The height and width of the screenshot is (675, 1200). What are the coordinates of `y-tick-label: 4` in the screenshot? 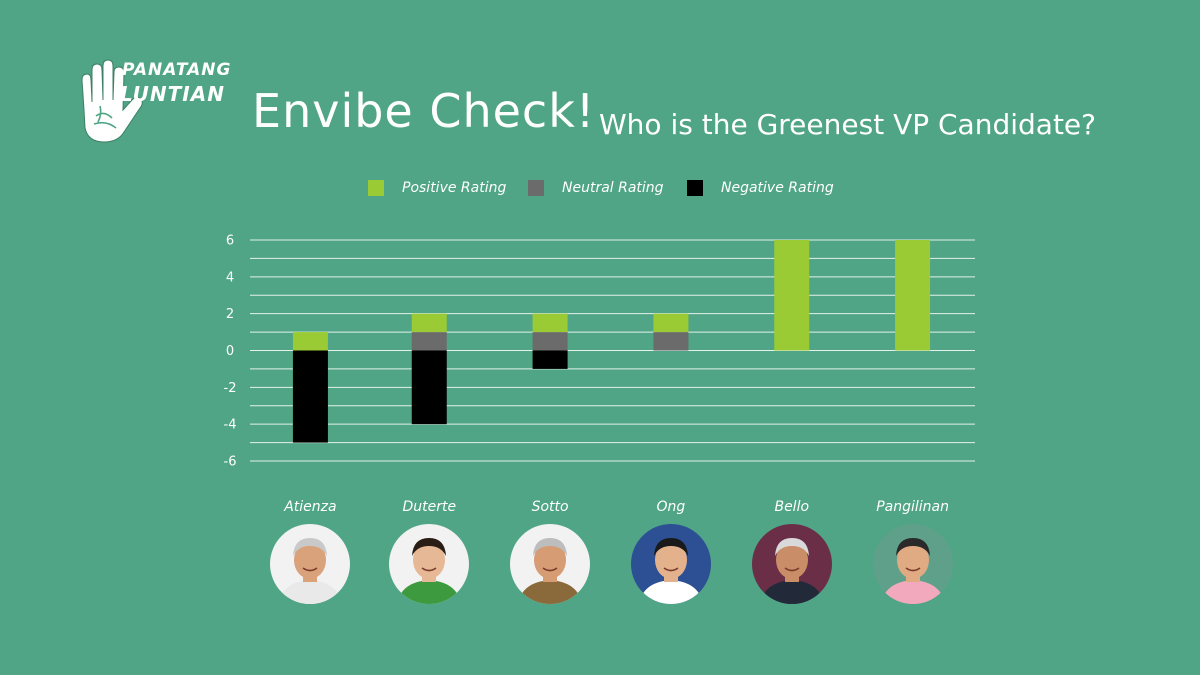 It's located at (230, 277).